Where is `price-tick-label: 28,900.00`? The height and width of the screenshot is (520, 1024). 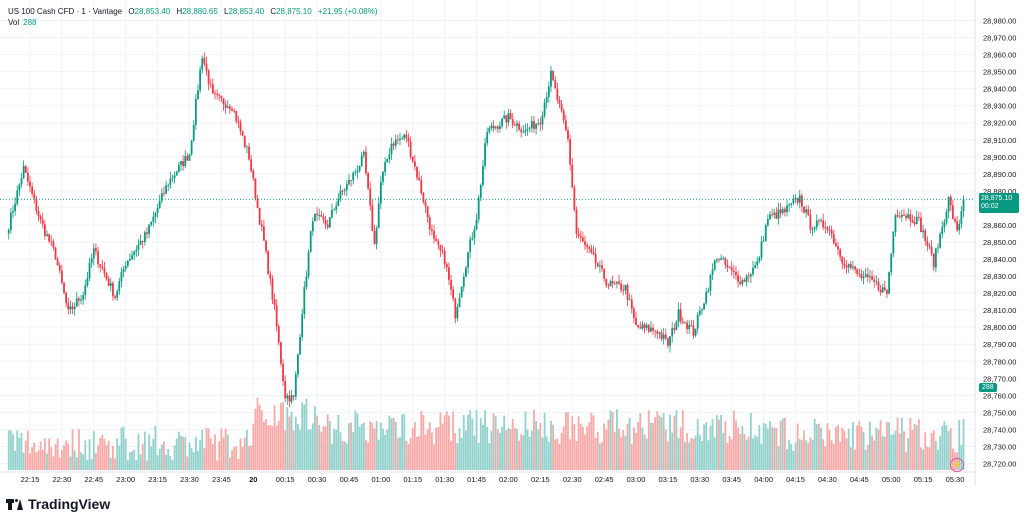
price-tick-label: 28,900.00 is located at coordinates (999, 157).